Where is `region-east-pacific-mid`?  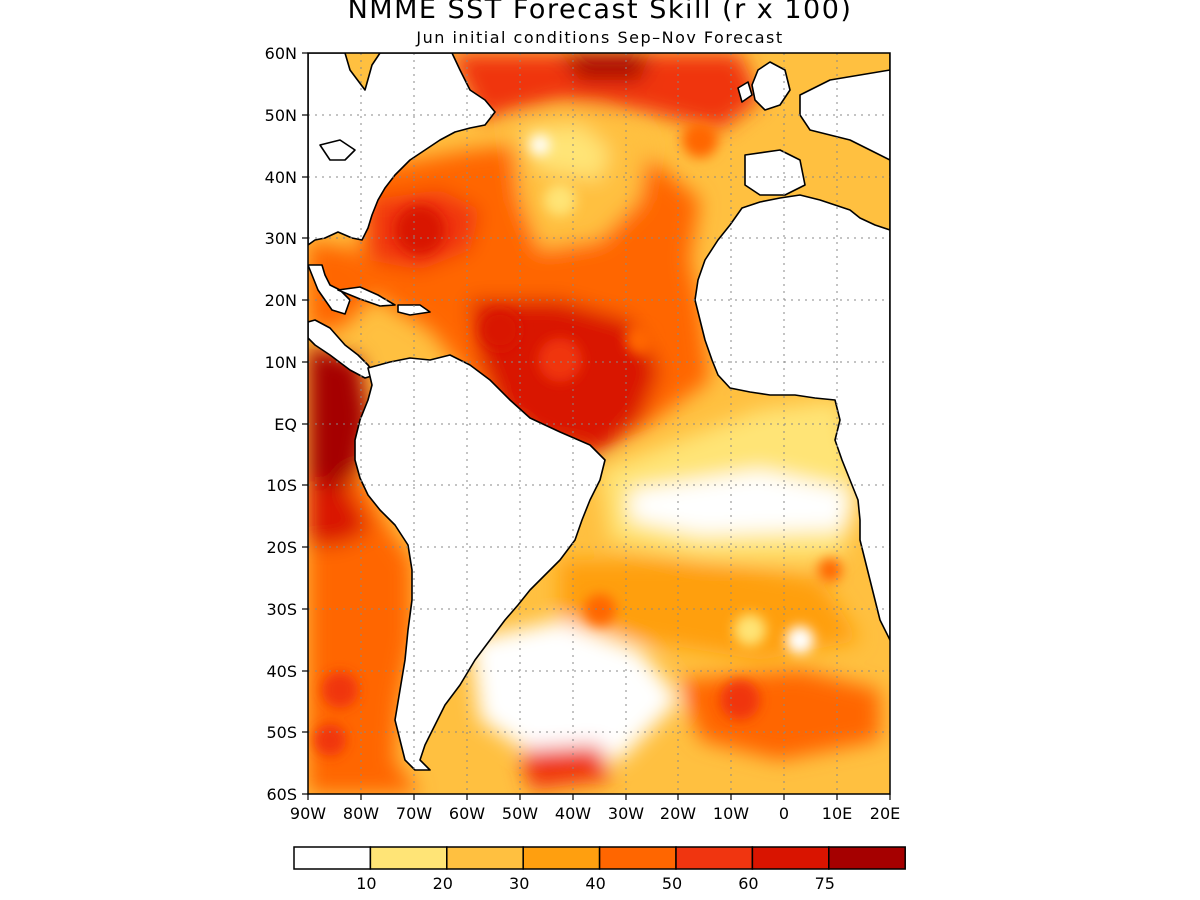
region-east-pacific-mid is located at coordinates (339, 512).